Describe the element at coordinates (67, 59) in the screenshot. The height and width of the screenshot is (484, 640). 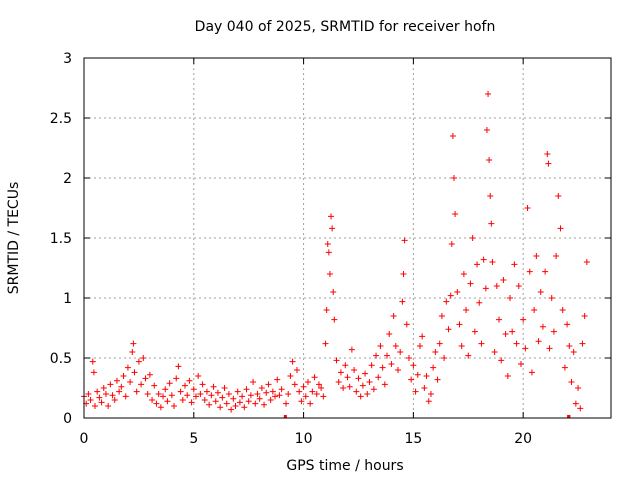
I see `y-tick-label: 3` at that location.